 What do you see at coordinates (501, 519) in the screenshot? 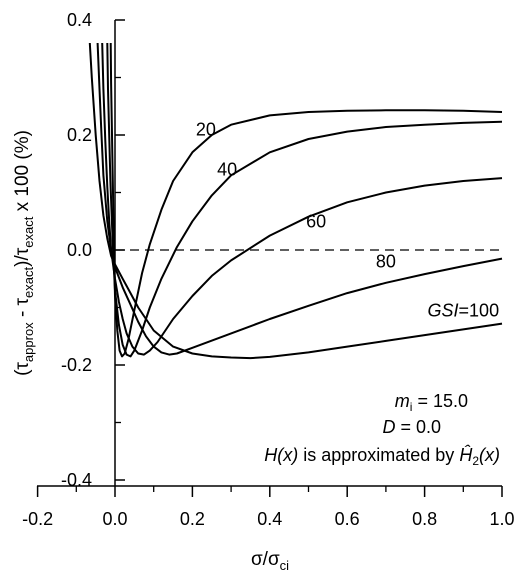
I see `x-tick-label: 1.0` at bounding box center [501, 519].